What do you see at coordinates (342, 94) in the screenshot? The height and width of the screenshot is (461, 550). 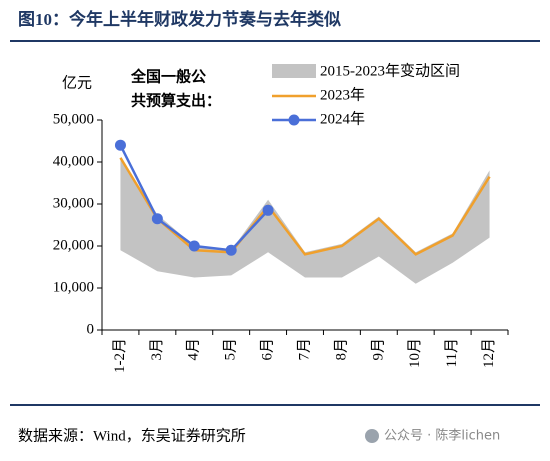 I see `legend-label: 2023年` at bounding box center [342, 94].